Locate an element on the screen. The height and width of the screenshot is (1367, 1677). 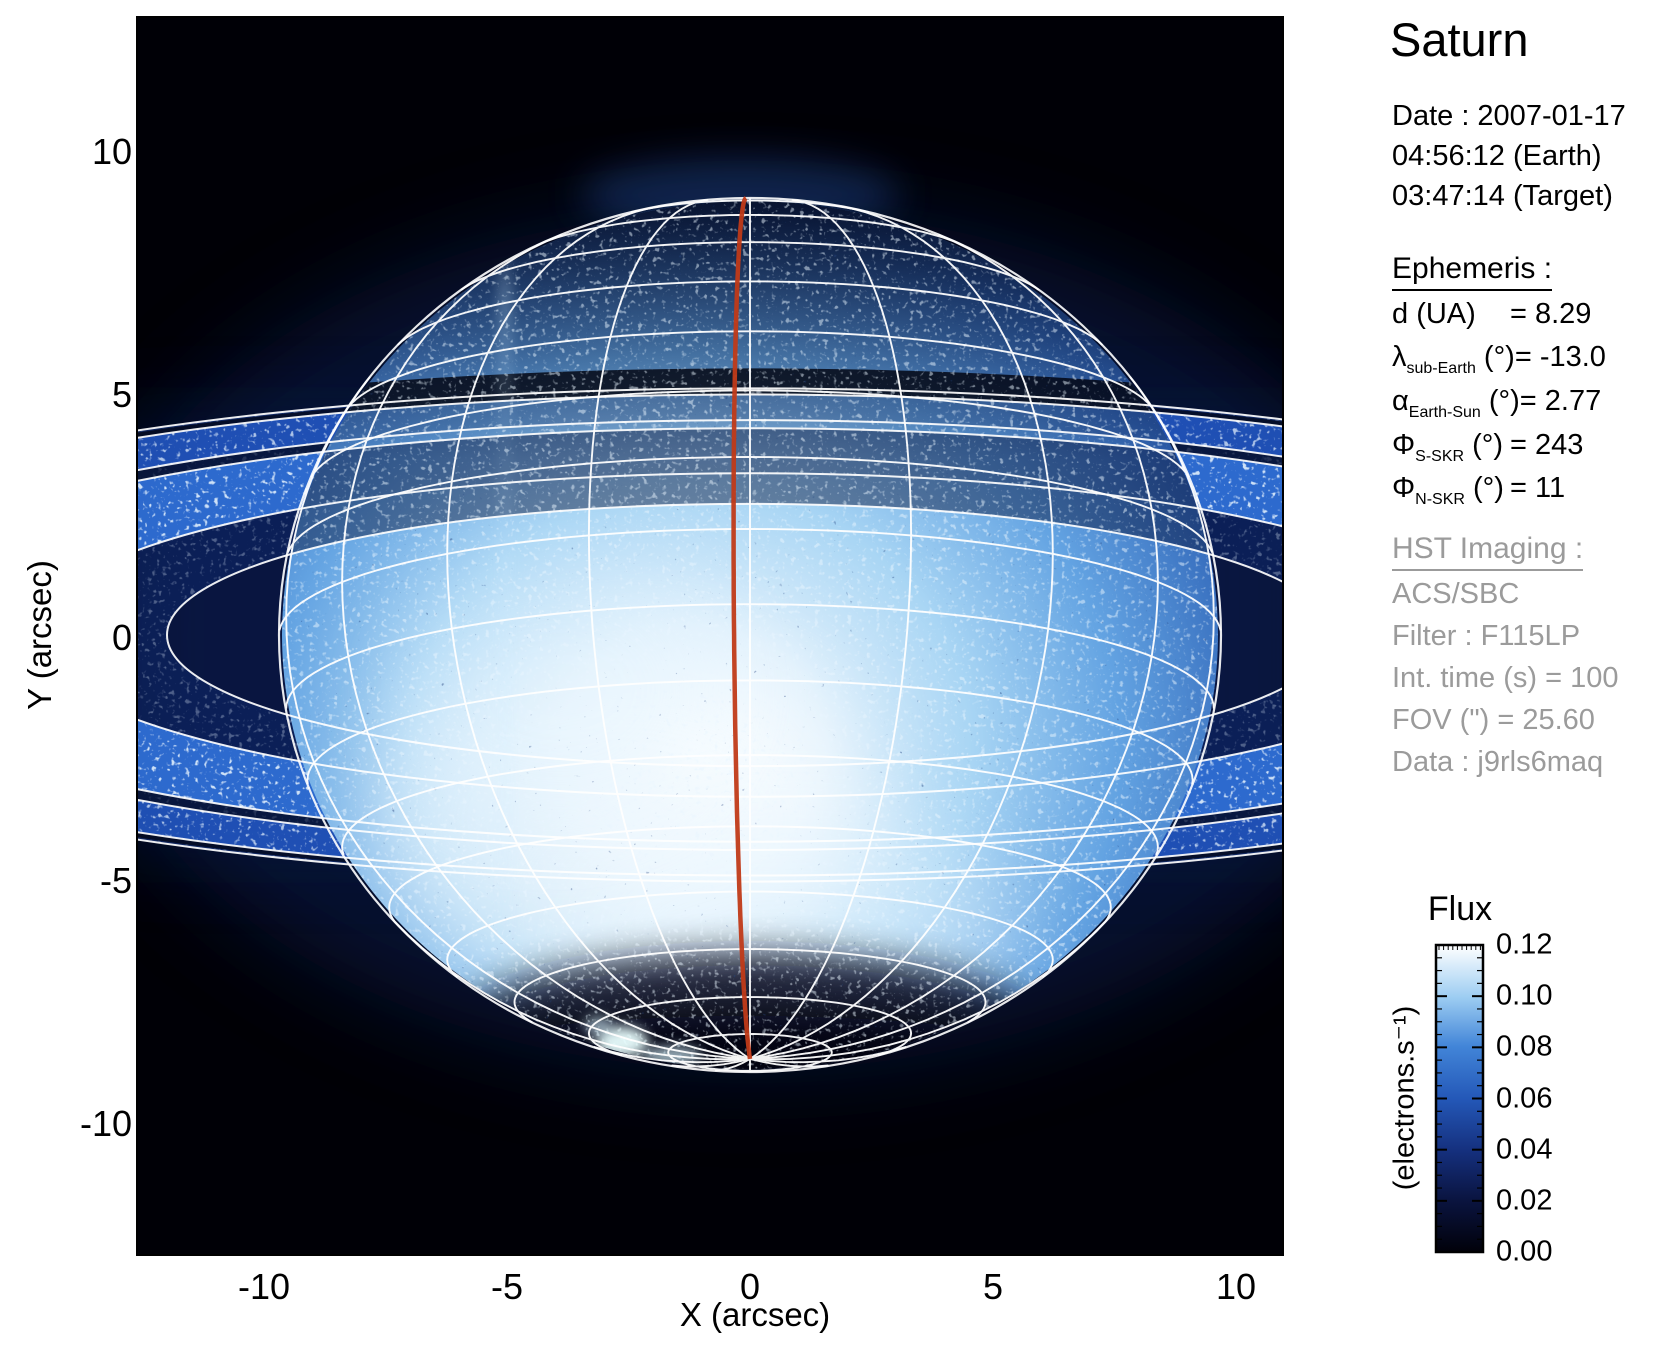
ephemeris-heading: Ephemeris : is located at coordinates (1472, 271).